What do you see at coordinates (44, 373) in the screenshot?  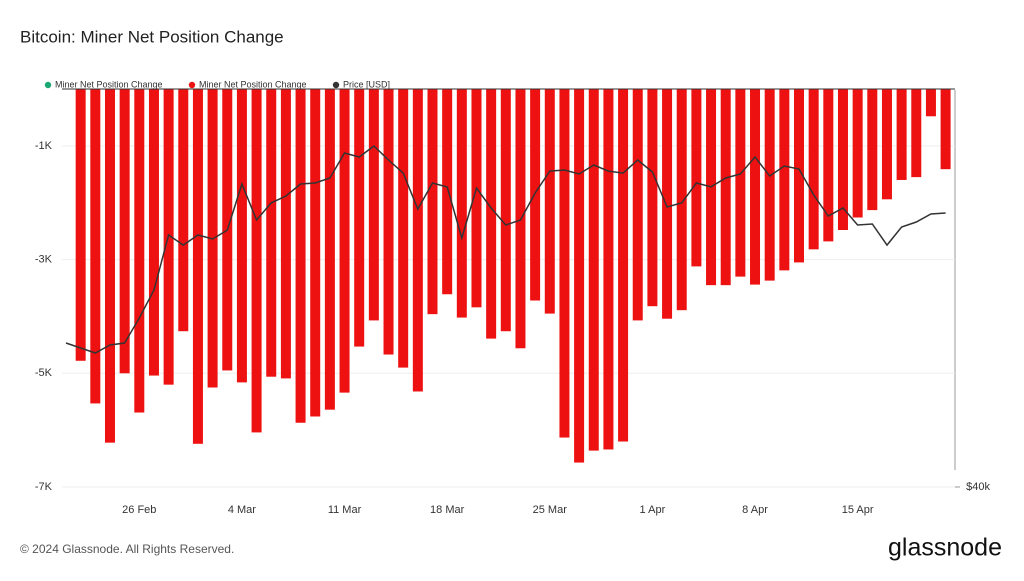 I see `y-tick-label: -5K` at bounding box center [44, 373].